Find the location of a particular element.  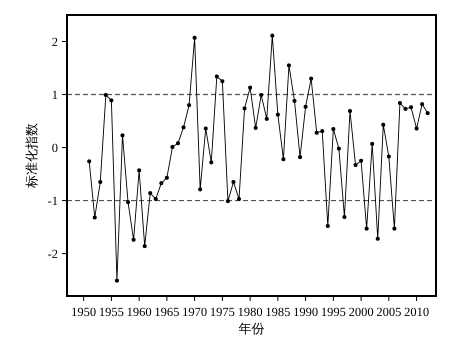

x-tick-label: 2000 is located at coordinates (361, 312).